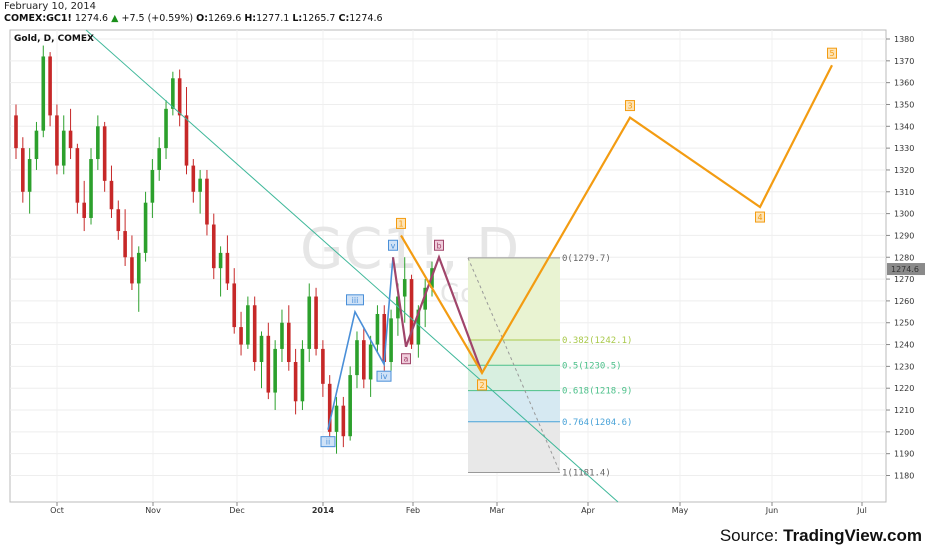 The image size is (932, 550). What do you see at coordinates (297, 18) in the screenshot?
I see `low-label: L:` at bounding box center [297, 18].